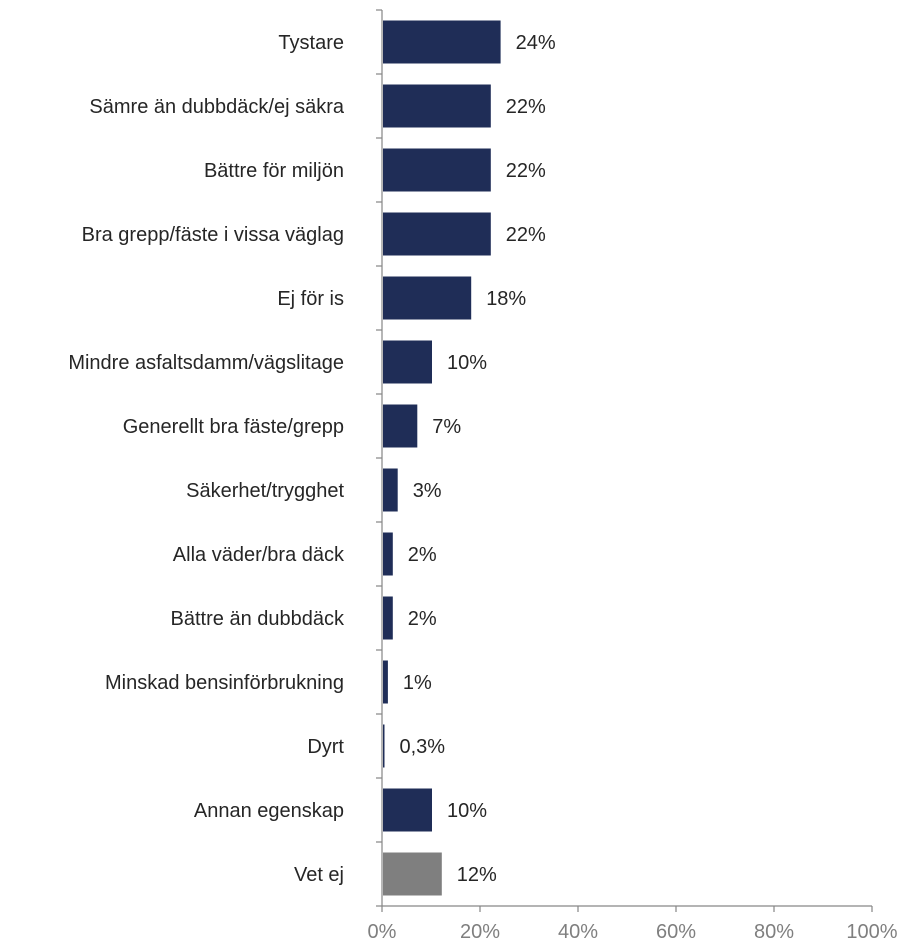 The width and height of the screenshot is (920, 943). I want to click on category-label: Vet ej, so click(319, 875).